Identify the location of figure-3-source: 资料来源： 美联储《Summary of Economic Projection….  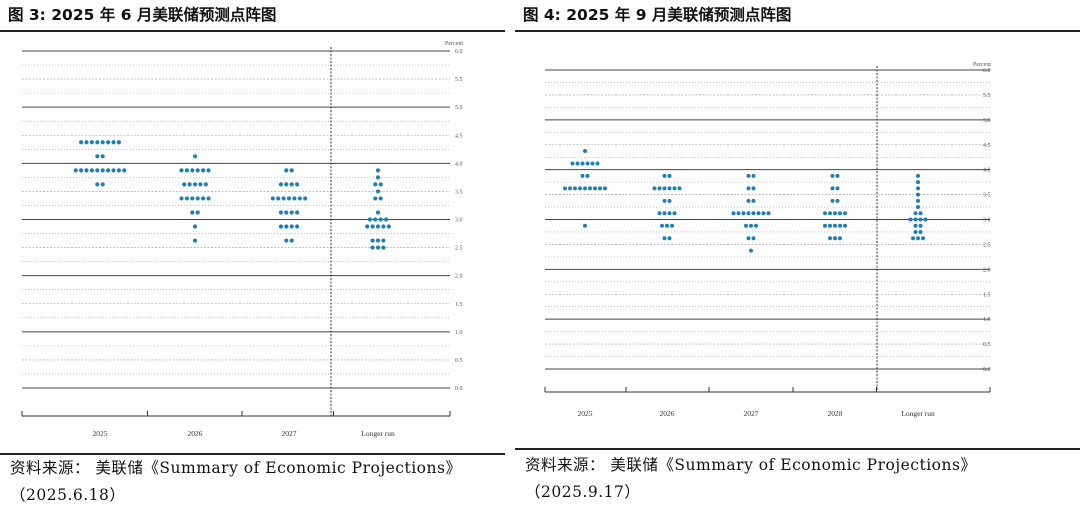
(235, 482).